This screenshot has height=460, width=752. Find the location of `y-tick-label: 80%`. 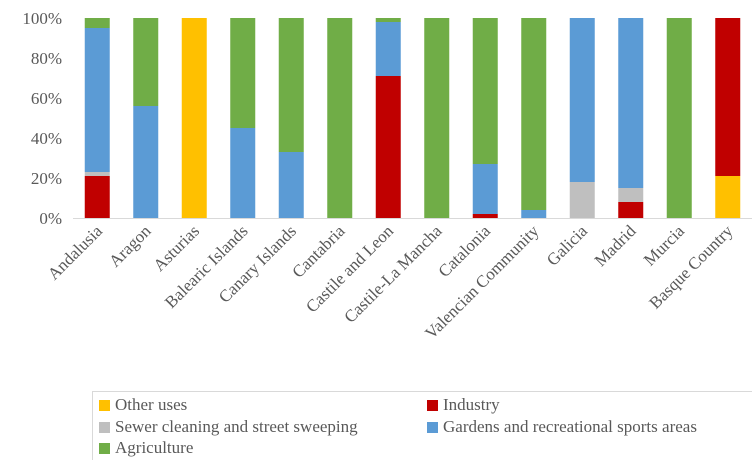

y-tick-label: 80% is located at coordinates (46, 58).